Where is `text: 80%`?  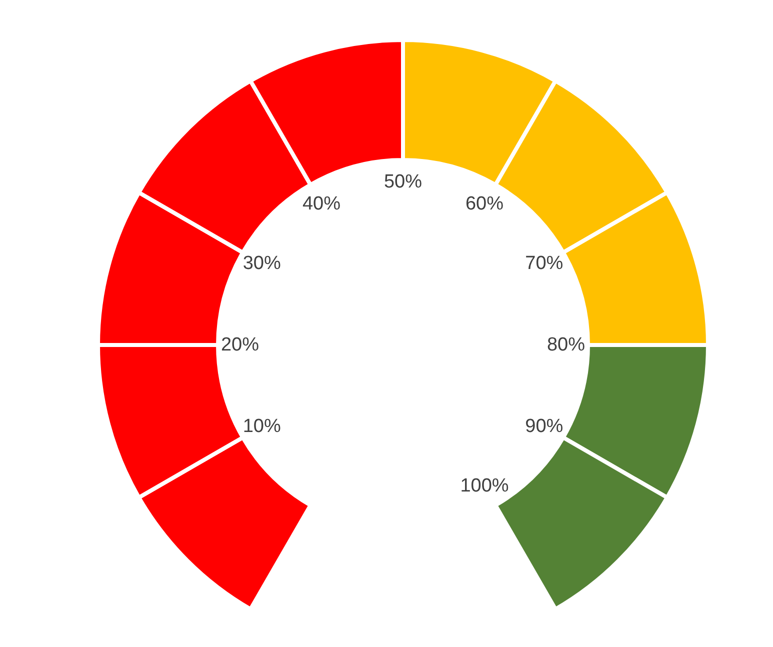 text: 80% is located at coordinates (566, 345).